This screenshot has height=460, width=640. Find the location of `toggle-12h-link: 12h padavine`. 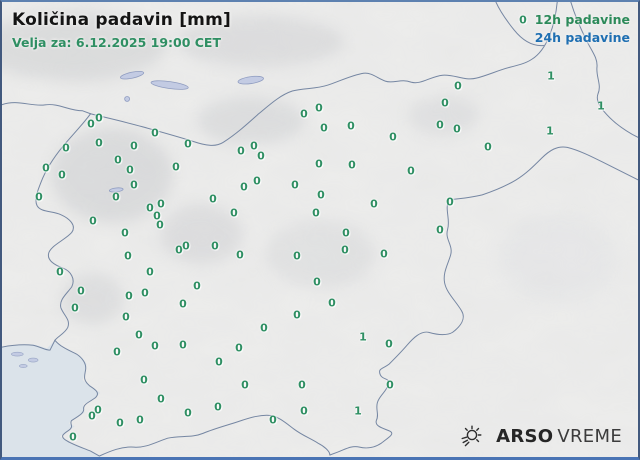

toggle-12h-link: 12h padavine is located at coordinates (582, 19).